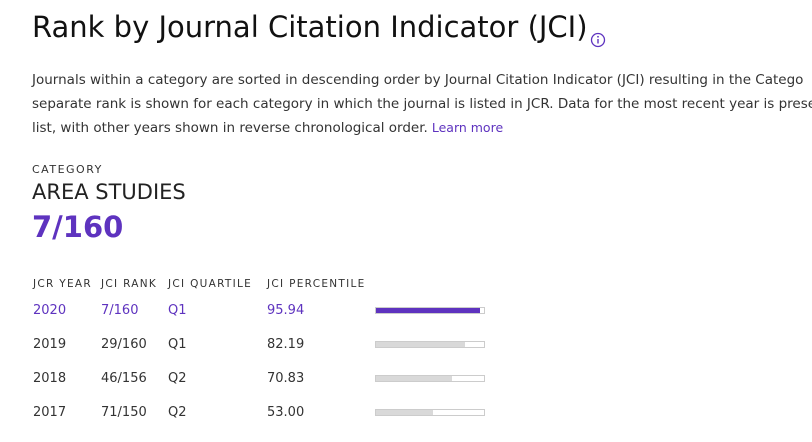 The image size is (812, 442). Describe the element at coordinates (210, 284) in the screenshot. I see `column-header: JCI QUARTILE` at that location.